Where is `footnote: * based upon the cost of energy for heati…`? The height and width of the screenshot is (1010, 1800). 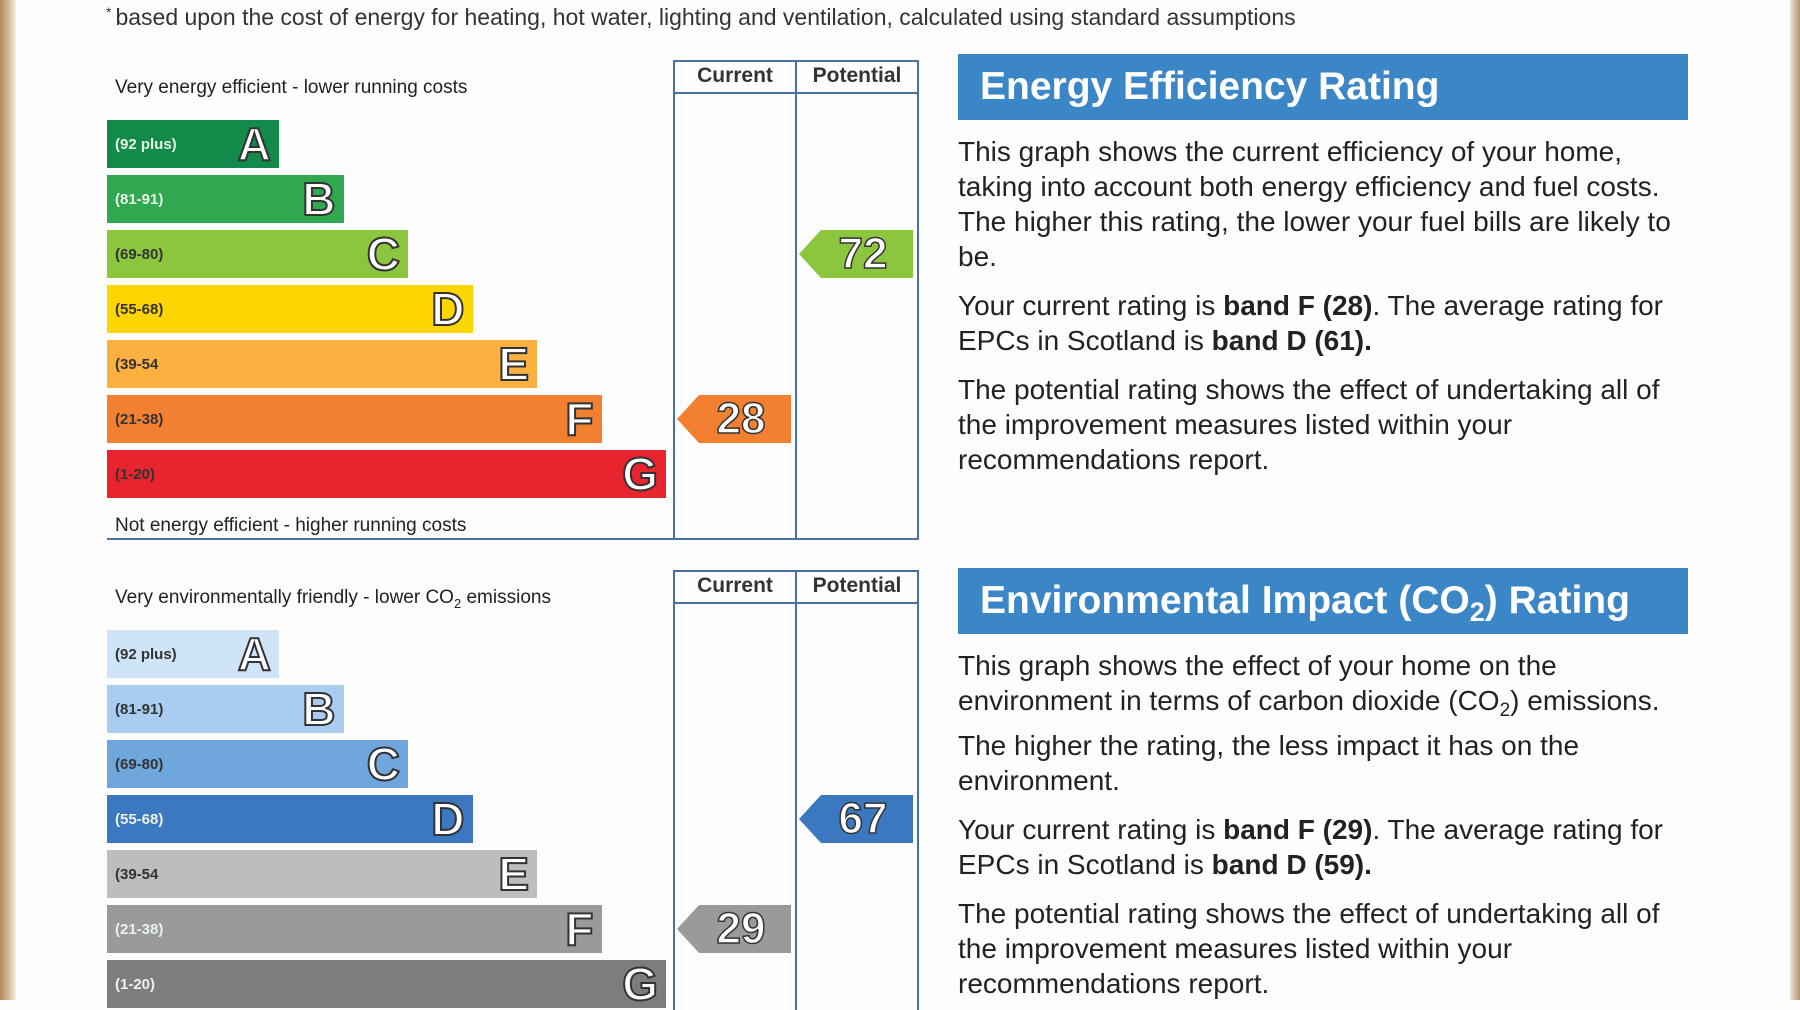
footnote: * based upon the cost of energy for heati… is located at coordinates (701, 17).